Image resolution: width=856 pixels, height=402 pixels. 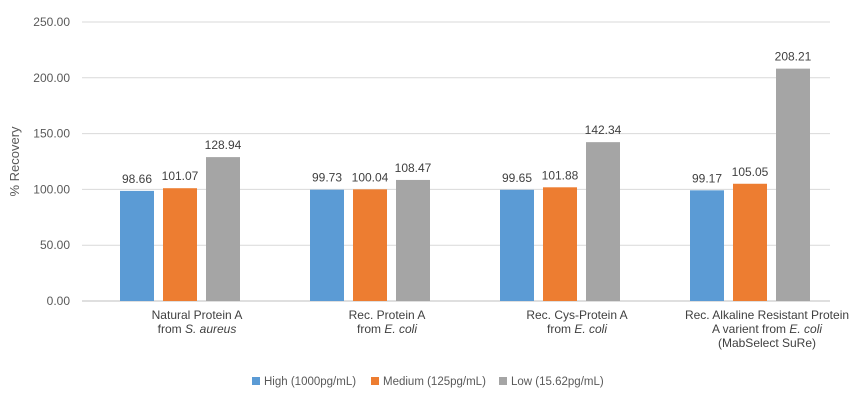 What do you see at coordinates (55, 245) in the screenshot?
I see `y-tick-label: 50.00` at bounding box center [55, 245].